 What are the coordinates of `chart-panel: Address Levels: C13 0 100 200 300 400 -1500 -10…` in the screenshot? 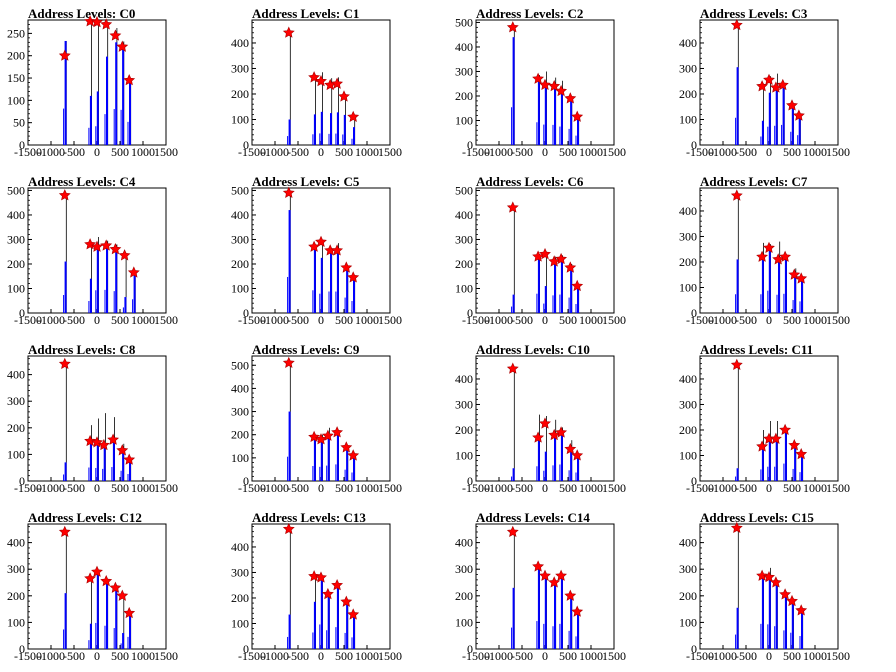 It's located at (336, 588).